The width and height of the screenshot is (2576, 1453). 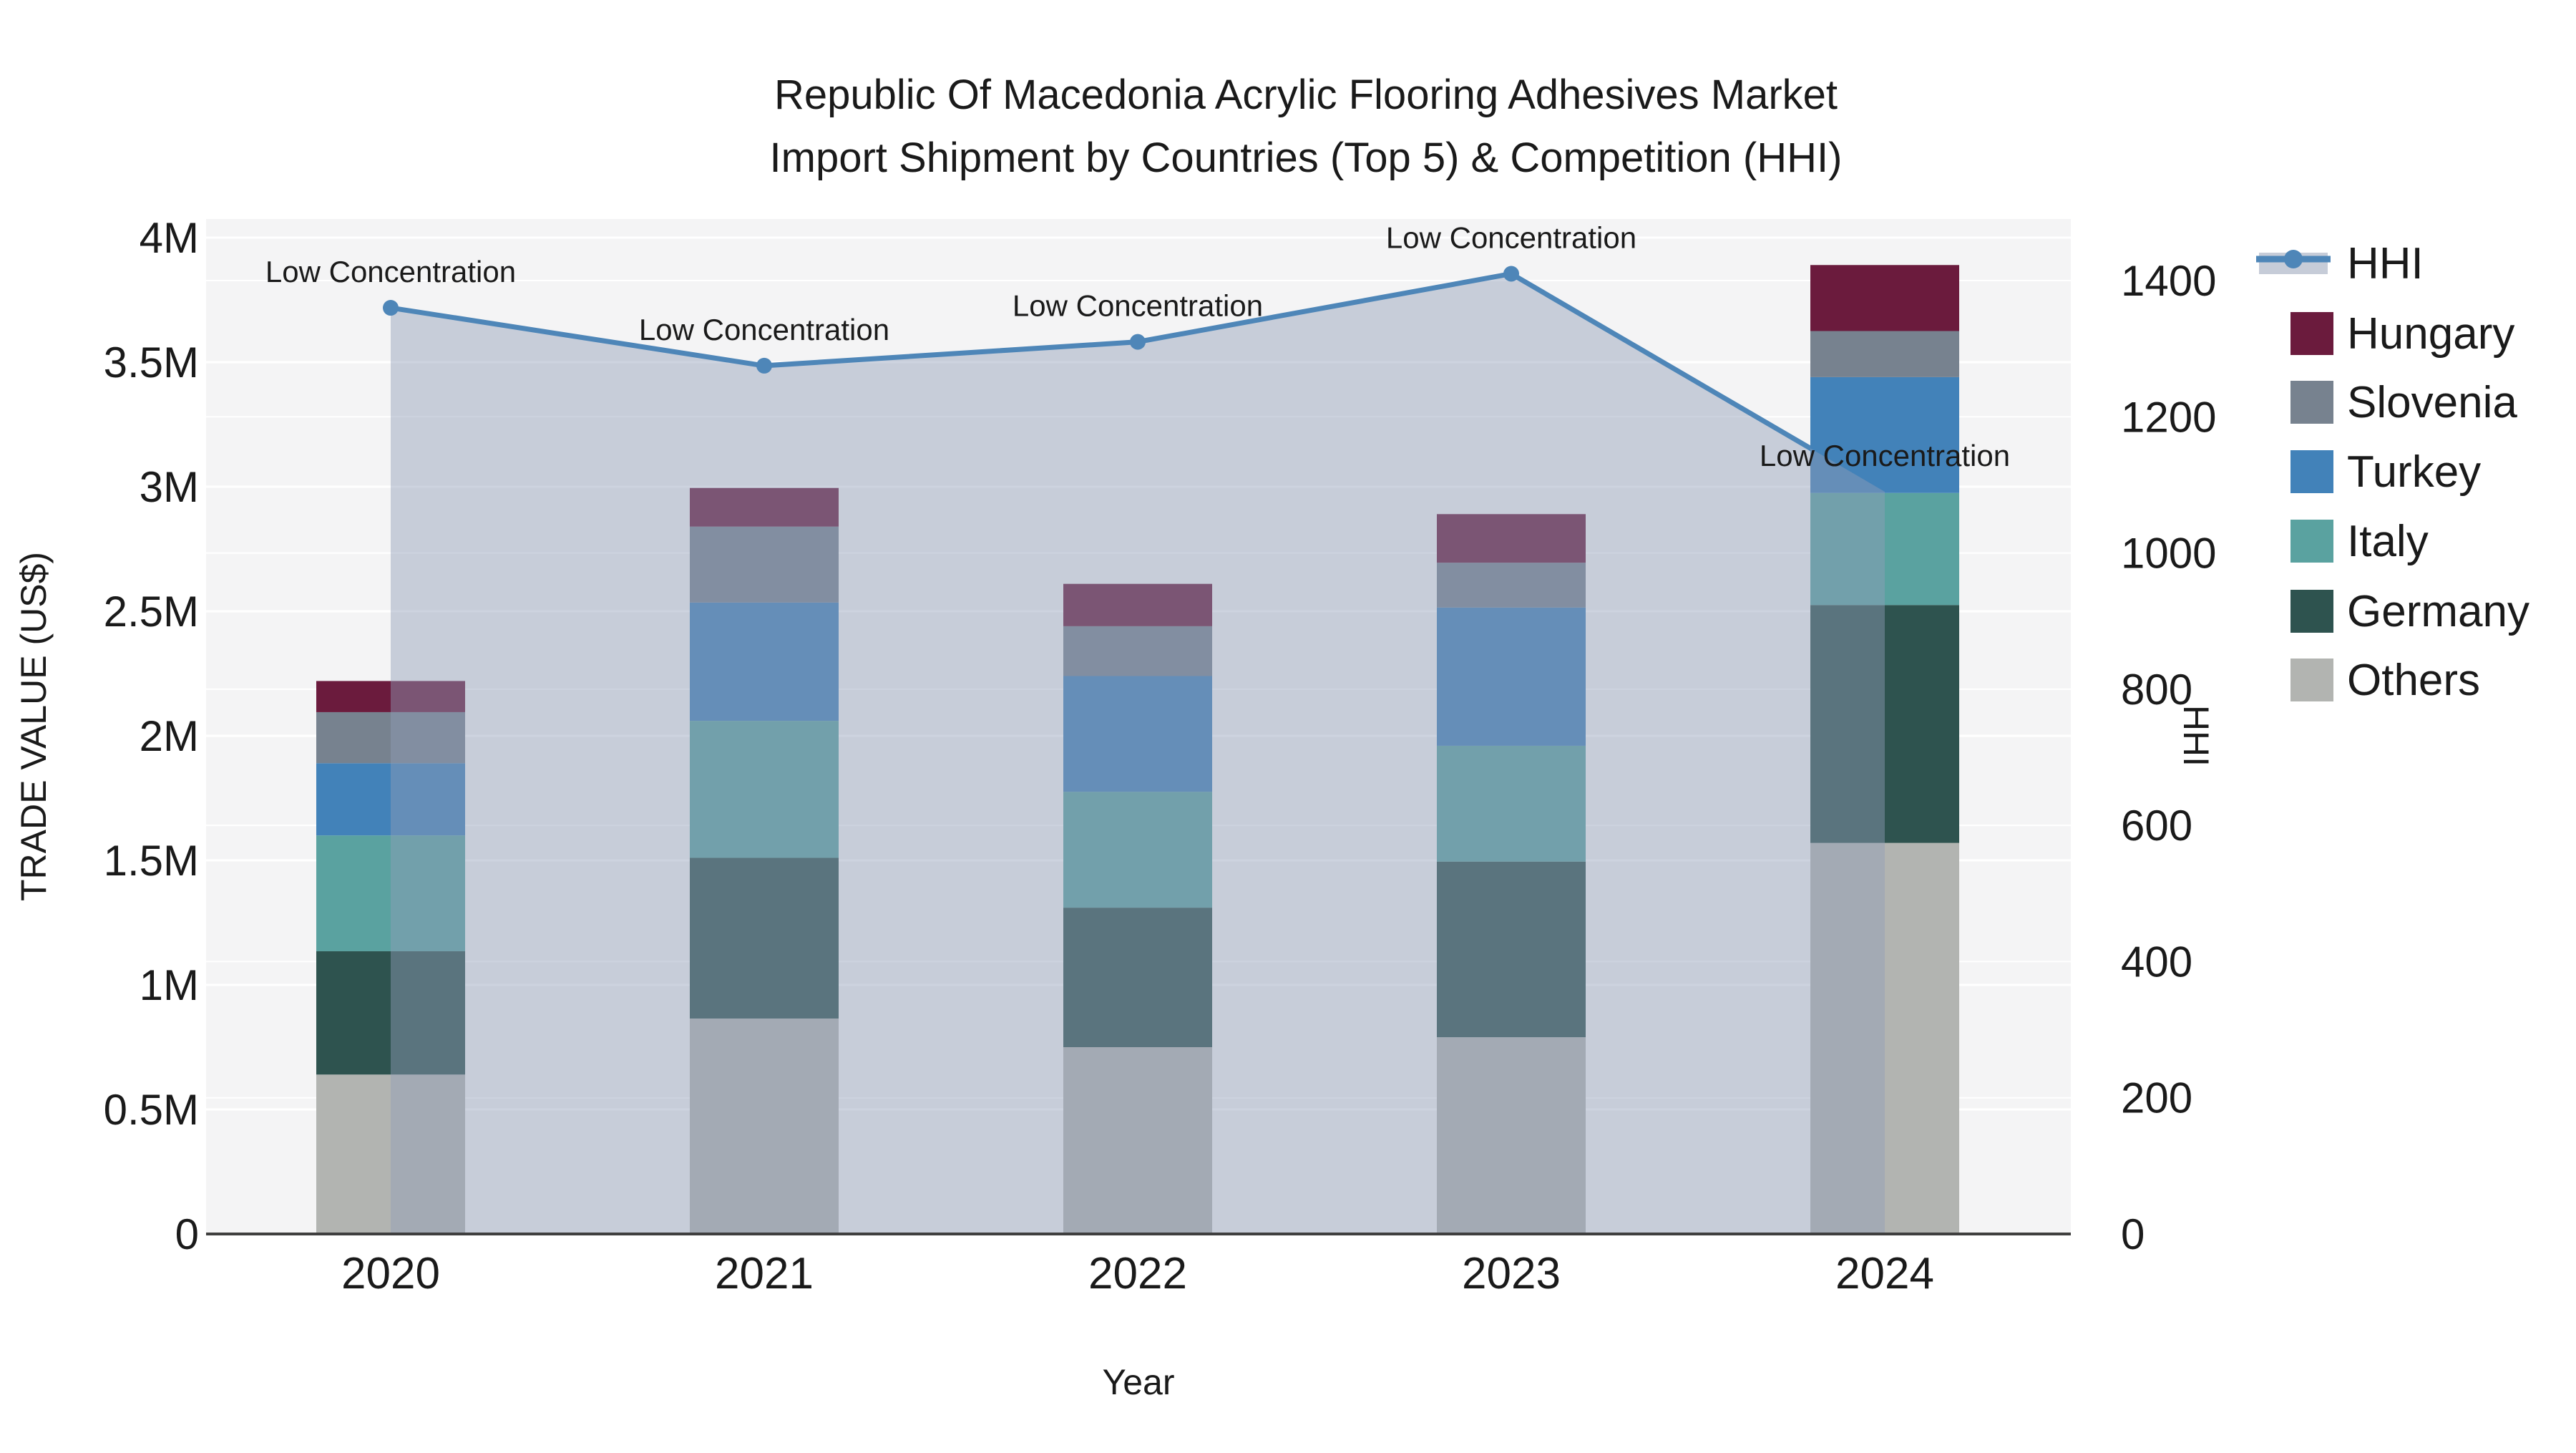 What do you see at coordinates (764, 507) in the screenshot?
I see `bar-segment-hungary-2021` at bounding box center [764, 507].